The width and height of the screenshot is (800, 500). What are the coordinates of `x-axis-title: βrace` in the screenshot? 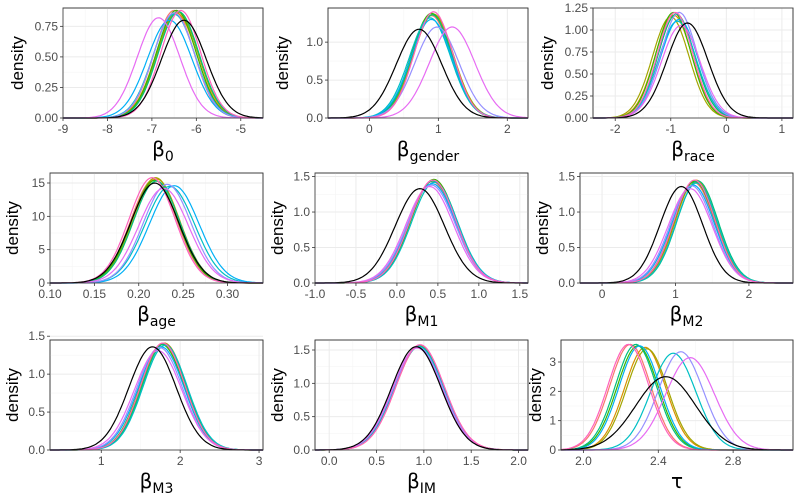 It's located at (692, 151).